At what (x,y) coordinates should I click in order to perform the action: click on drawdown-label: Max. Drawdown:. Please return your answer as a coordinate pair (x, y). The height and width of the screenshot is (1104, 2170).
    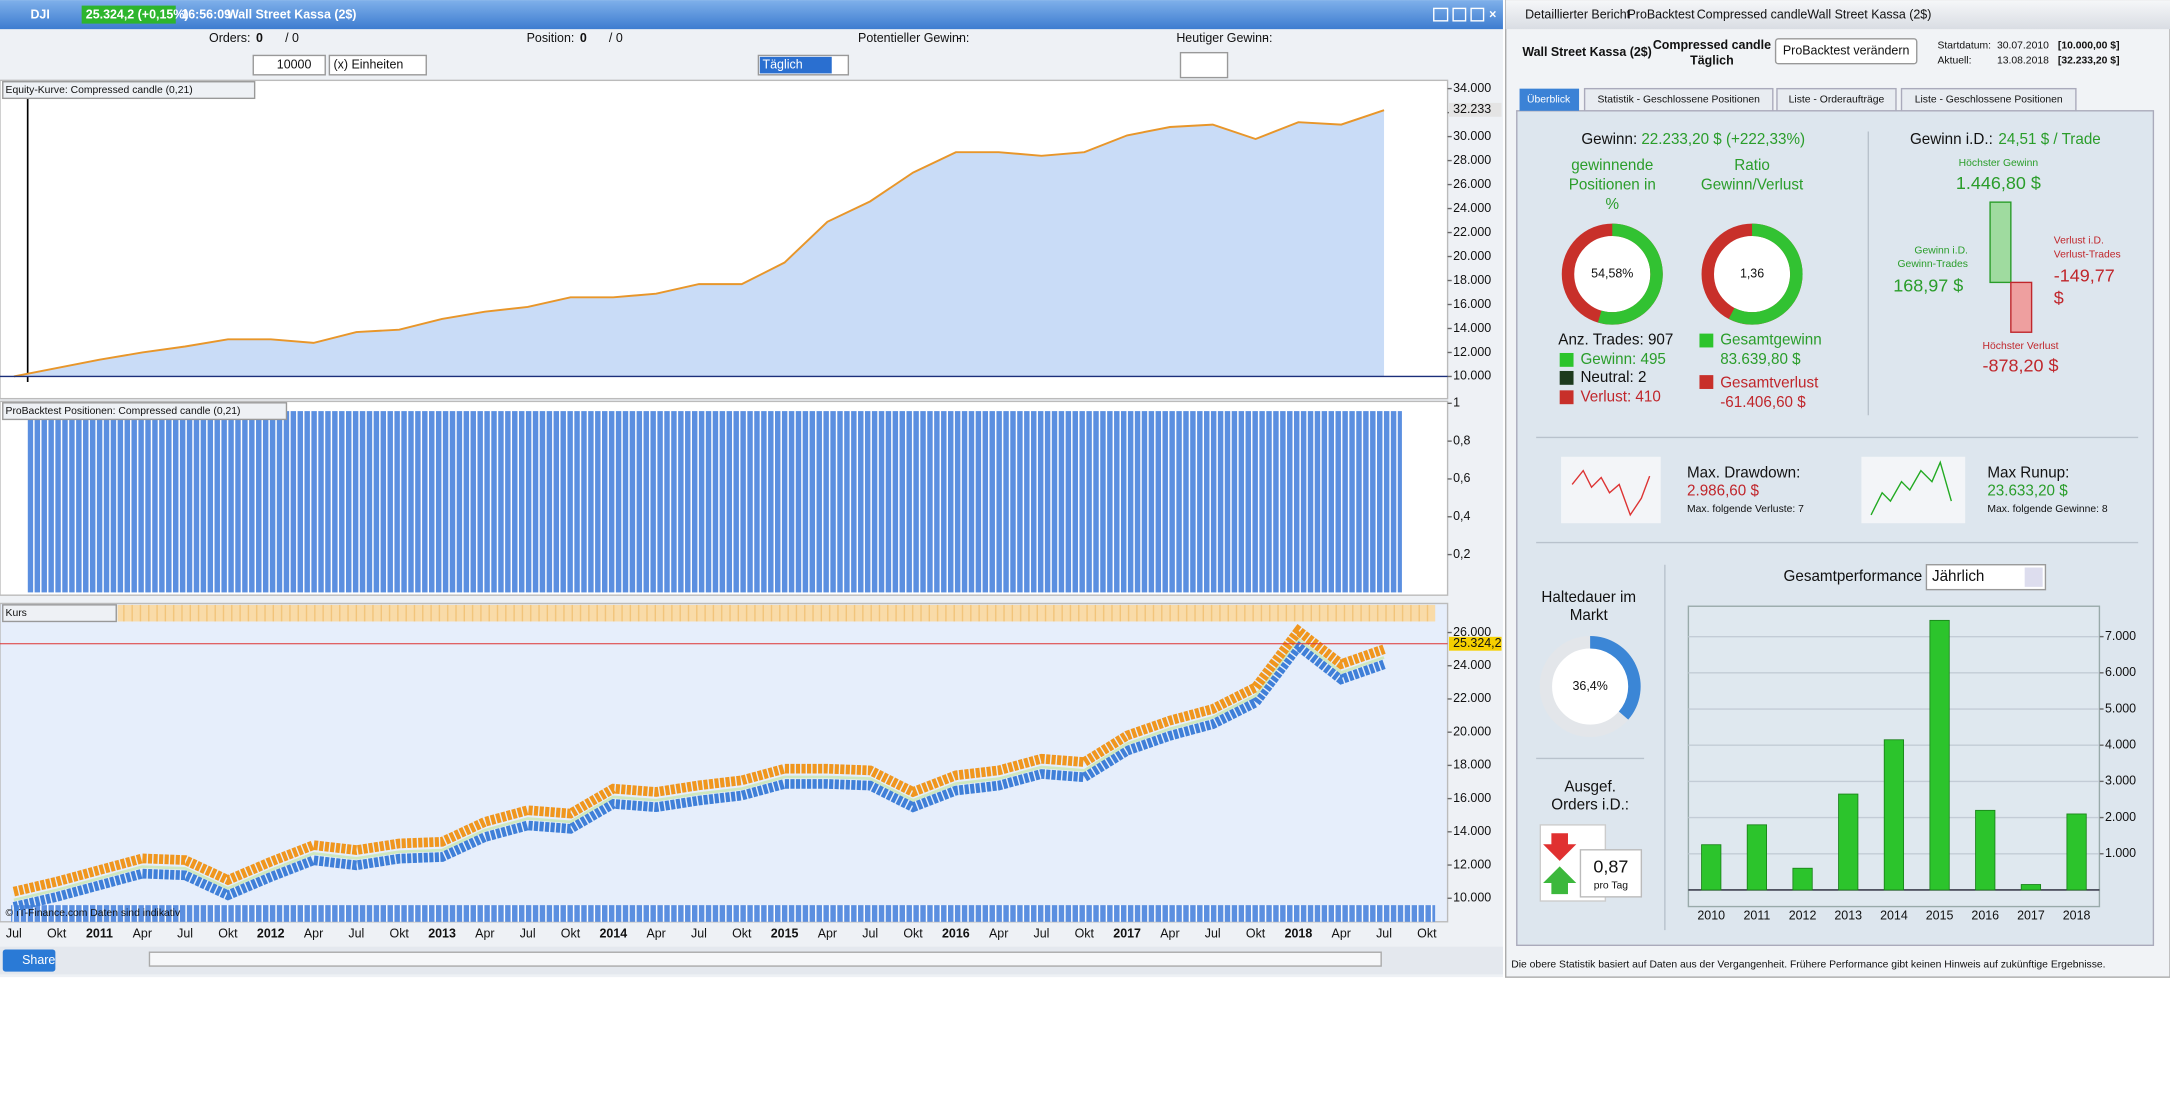
    Looking at the image, I should click on (1743, 472).